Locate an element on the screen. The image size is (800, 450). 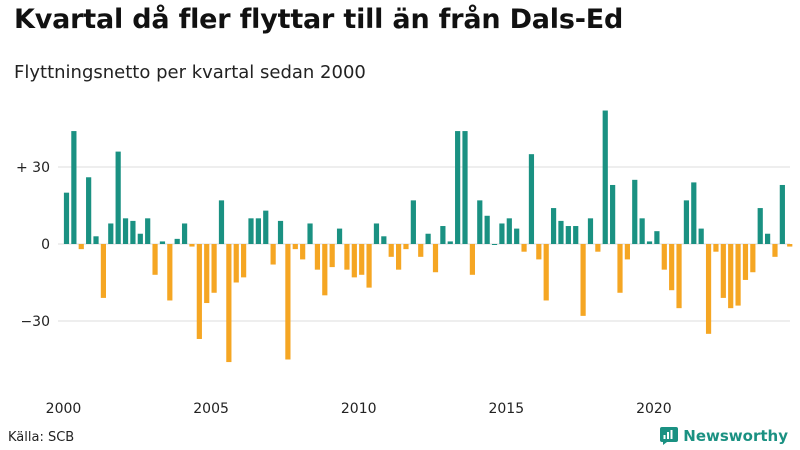
brand-logo: Newsworthy is located at coordinates (724, 436).